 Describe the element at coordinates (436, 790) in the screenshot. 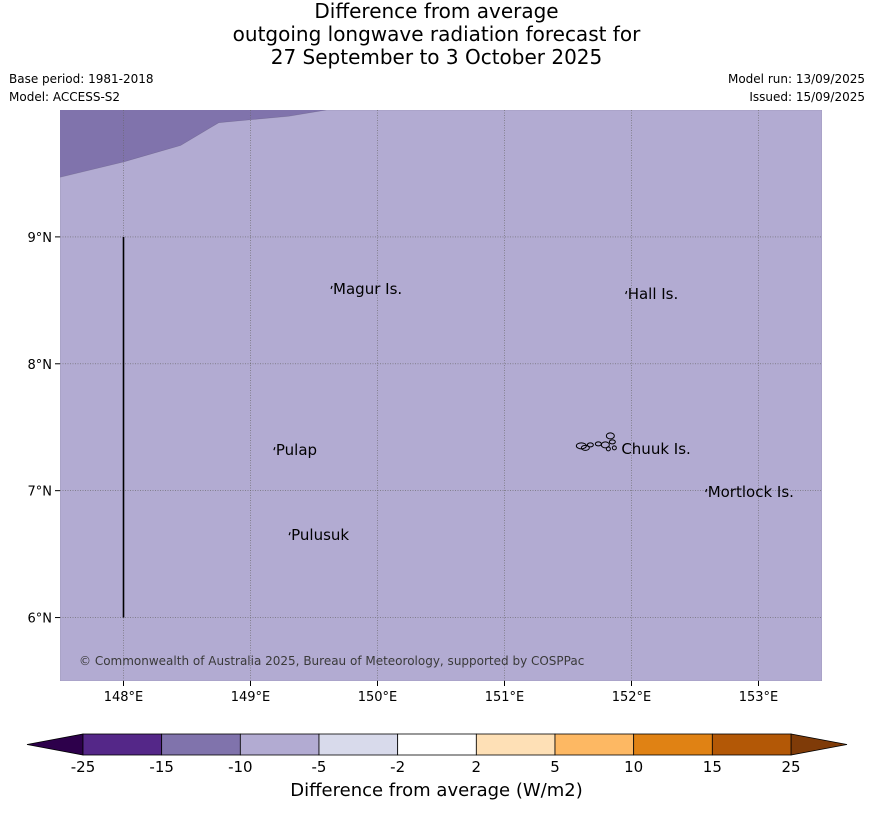

I see `colorbar-title: Difference from average (W/m2)` at that location.